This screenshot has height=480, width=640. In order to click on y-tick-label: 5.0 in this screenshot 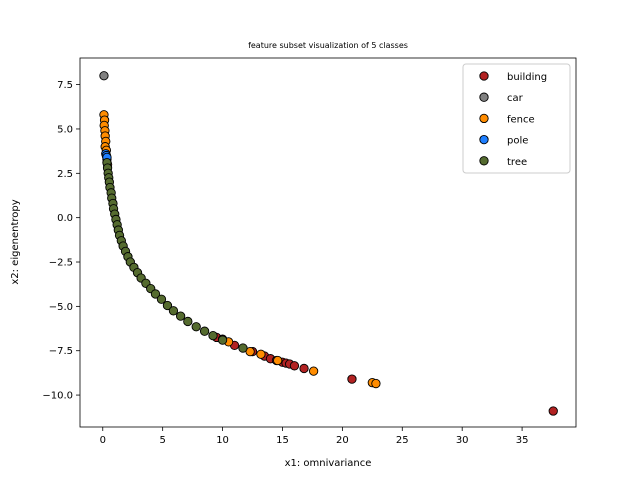, I will do `click(65, 129)`.